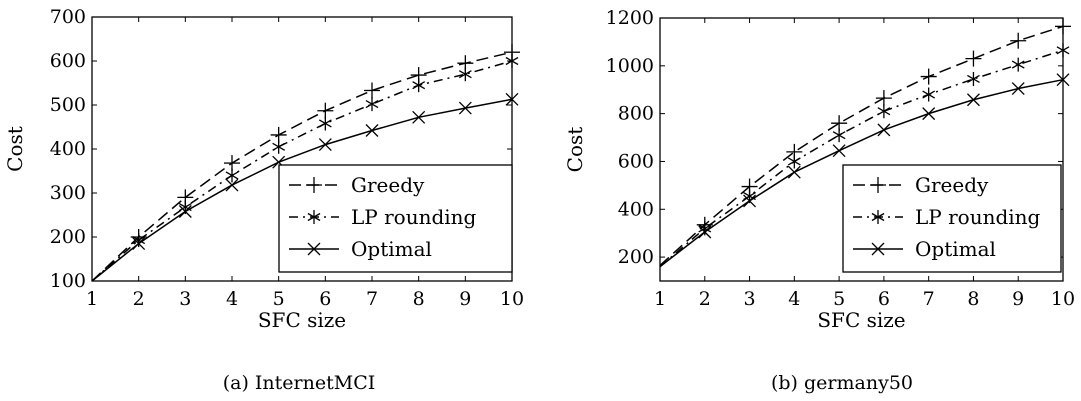 The height and width of the screenshot is (401, 1081). I want to click on y-tick-label: 700, so click(68, 17).